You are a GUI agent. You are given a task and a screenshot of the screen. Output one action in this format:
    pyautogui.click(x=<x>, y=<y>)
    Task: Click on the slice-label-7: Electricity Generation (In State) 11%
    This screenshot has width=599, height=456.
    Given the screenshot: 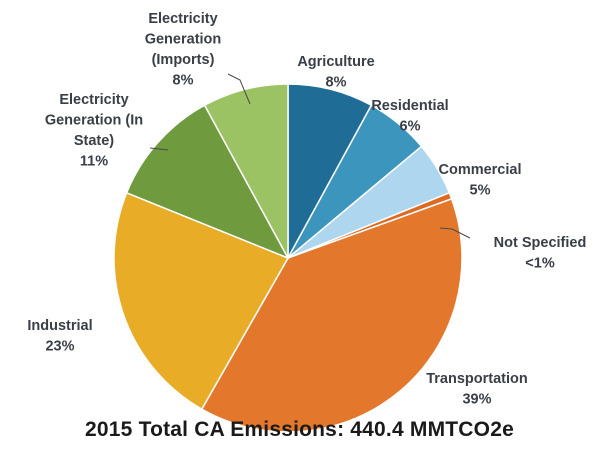 What is the action you would take?
    pyautogui.click(x=94, y=131)
    